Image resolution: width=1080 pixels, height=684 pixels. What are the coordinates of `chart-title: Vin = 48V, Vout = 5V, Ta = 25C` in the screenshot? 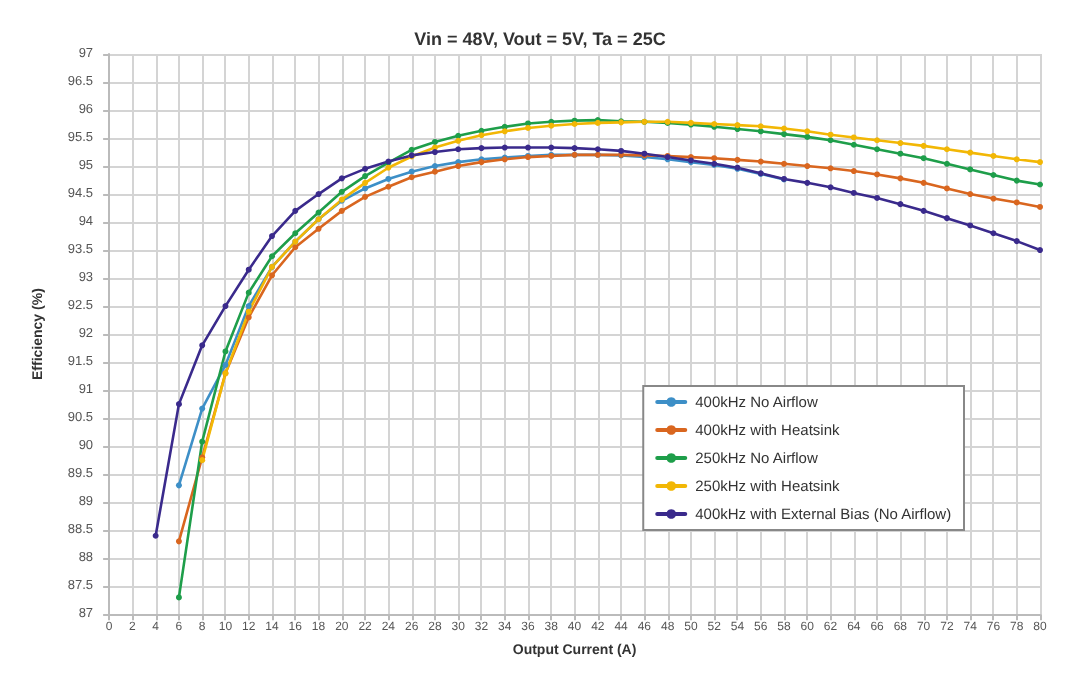 It's located at (540, 39).